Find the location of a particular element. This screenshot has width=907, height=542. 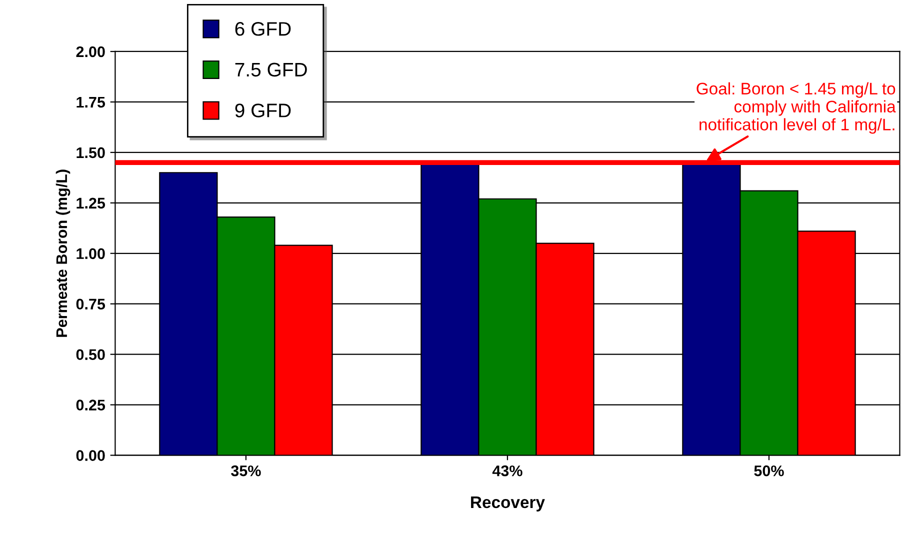

y-tick-label: 0.00 is located at coordinates (90, 455).